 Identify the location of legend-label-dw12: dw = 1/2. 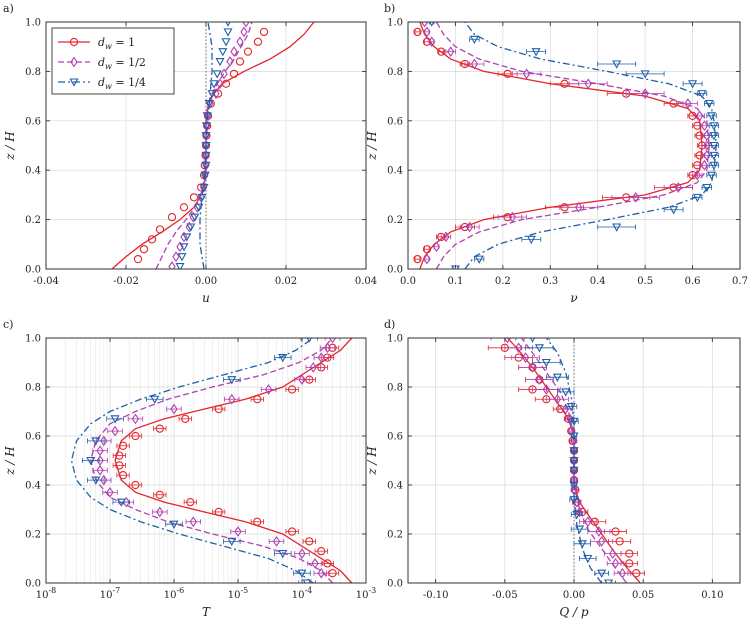
(122, 63).